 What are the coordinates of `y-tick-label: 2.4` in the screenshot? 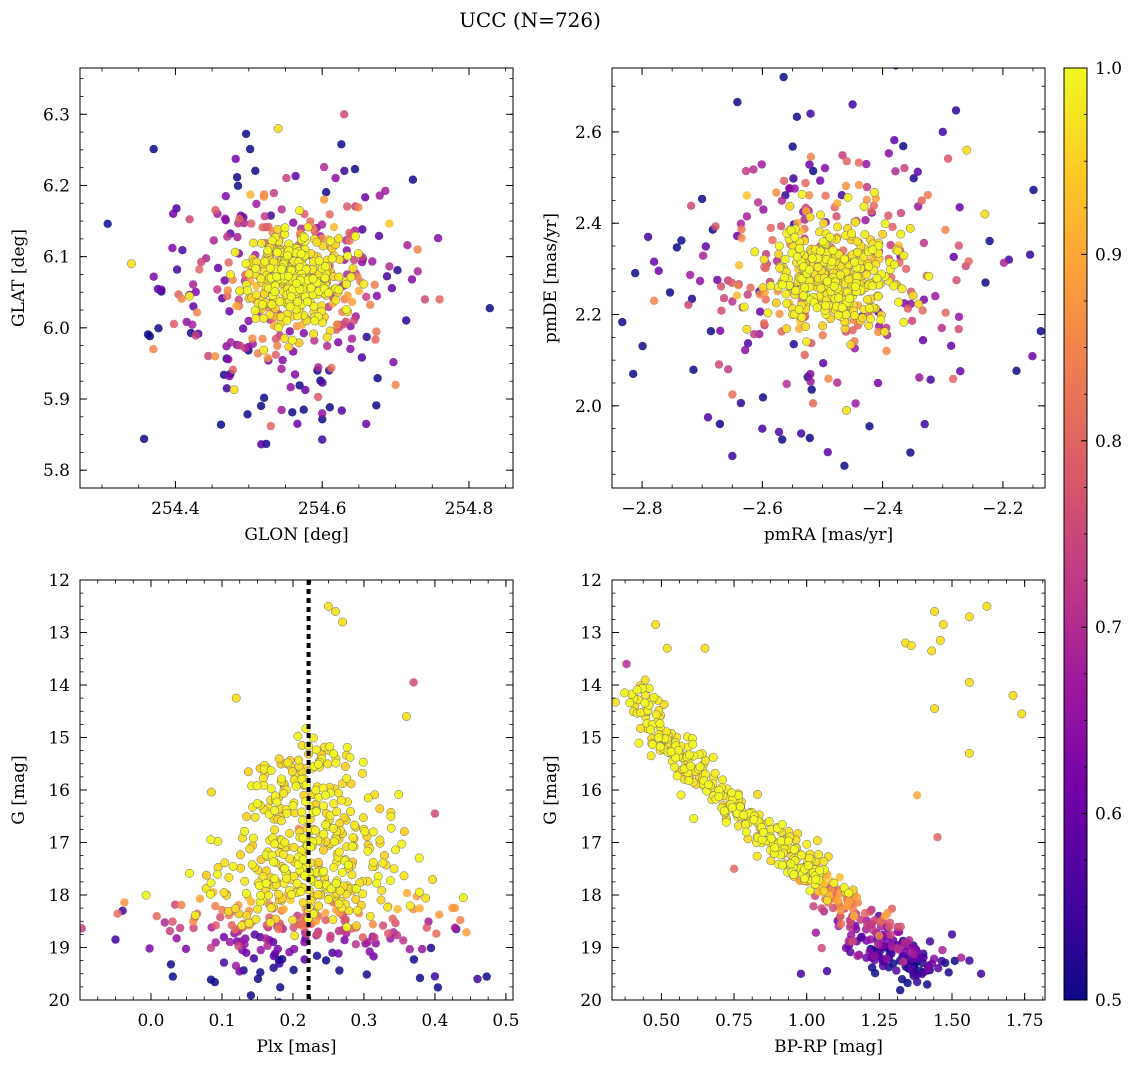 It's located at (588, 224).